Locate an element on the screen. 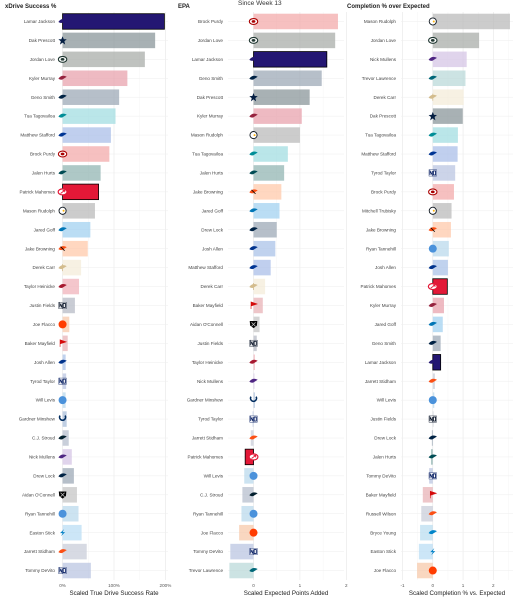 This screenshot has width=518, height=600. row-label-will-levis: Will Levis is located at coordinates (46, 400).